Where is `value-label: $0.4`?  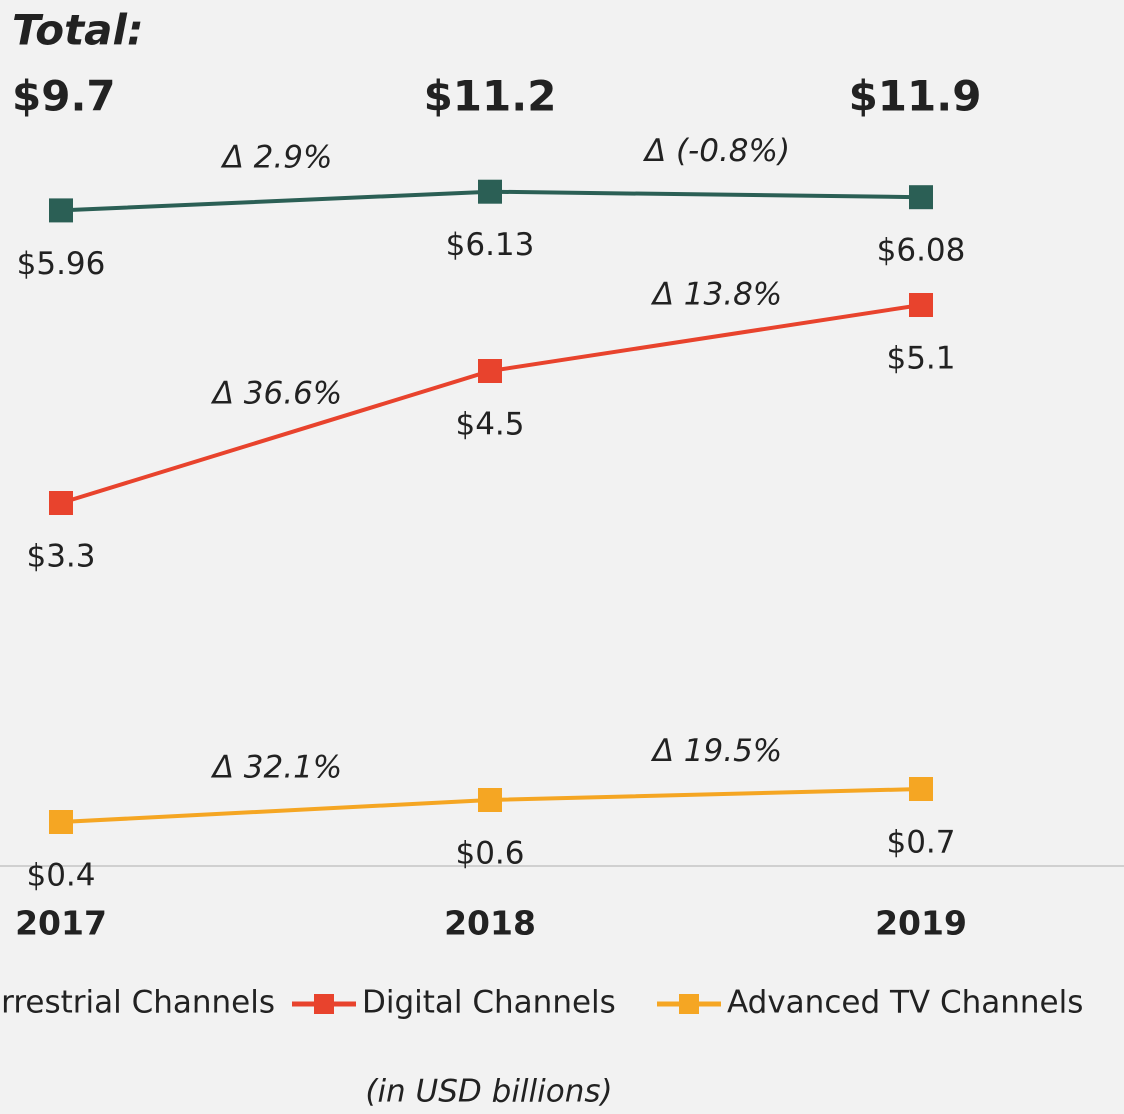
value-label: $0.4 is located at coordinates (60, 876).